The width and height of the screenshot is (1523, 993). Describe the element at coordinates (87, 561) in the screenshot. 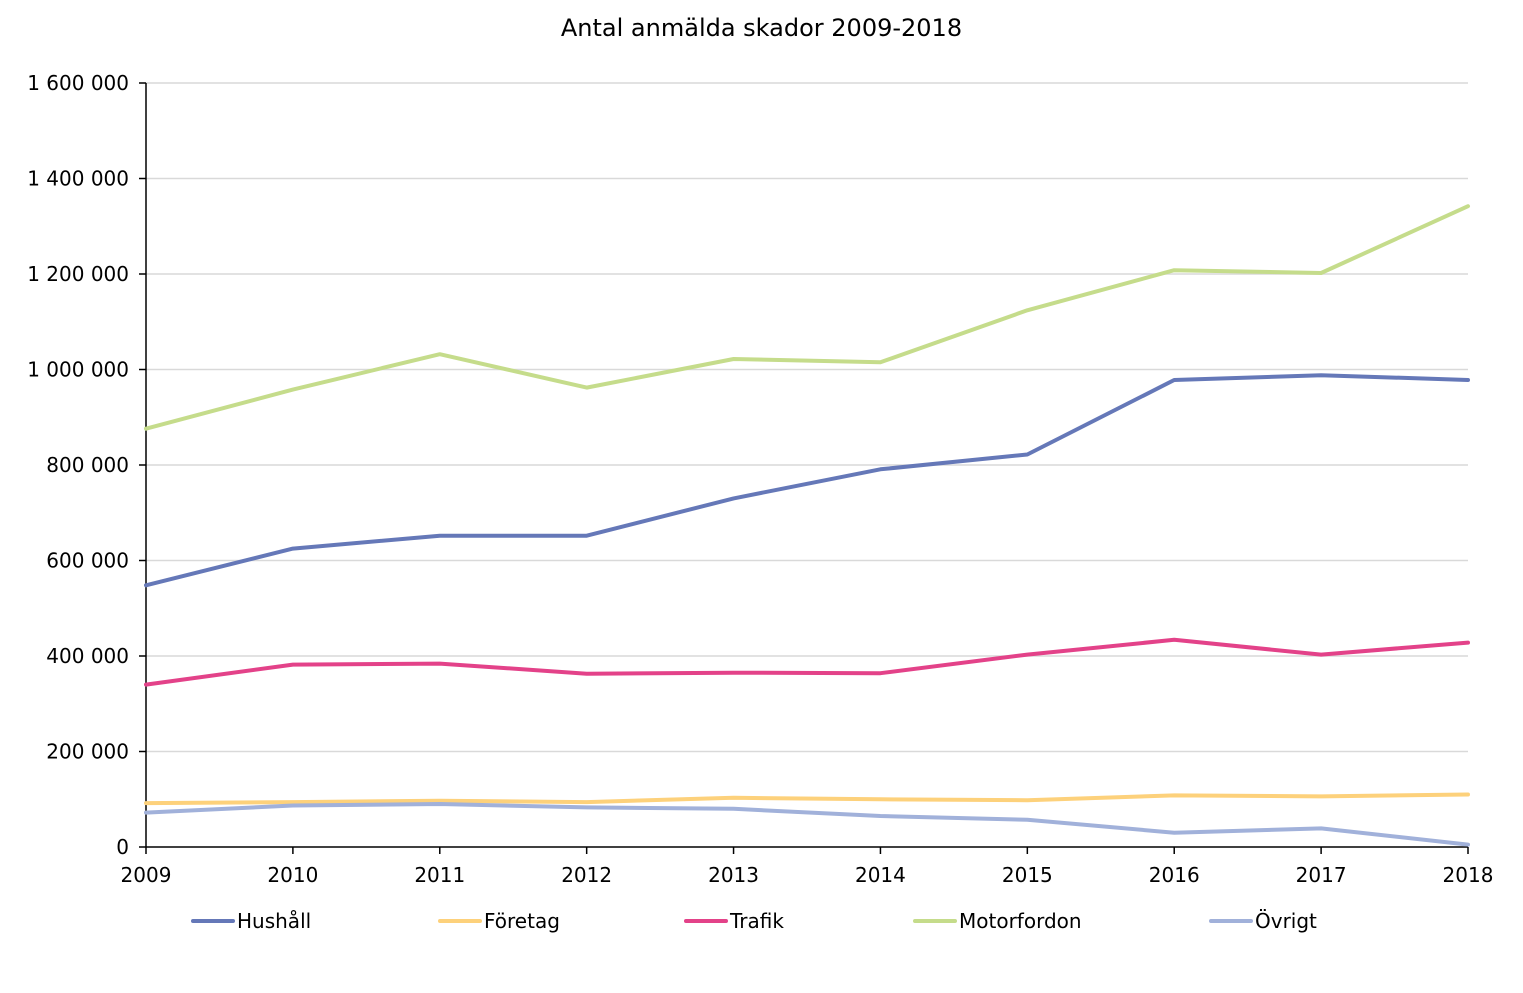

I see `y-tick-label: 600 000` at that location.